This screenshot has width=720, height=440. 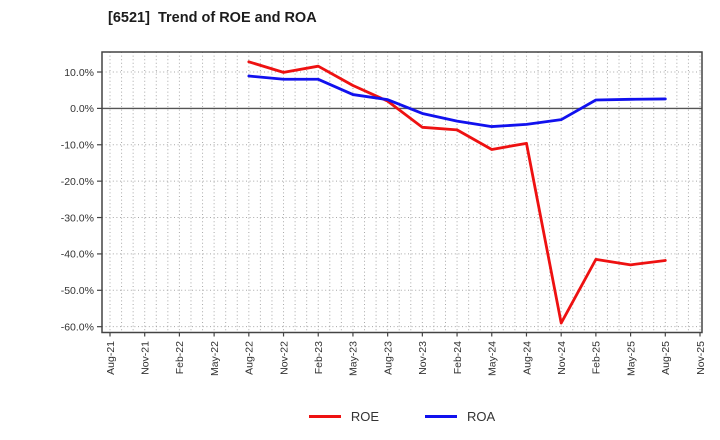 I want to click on y-tick-label: -30.0%, so click(x=77, y=218).